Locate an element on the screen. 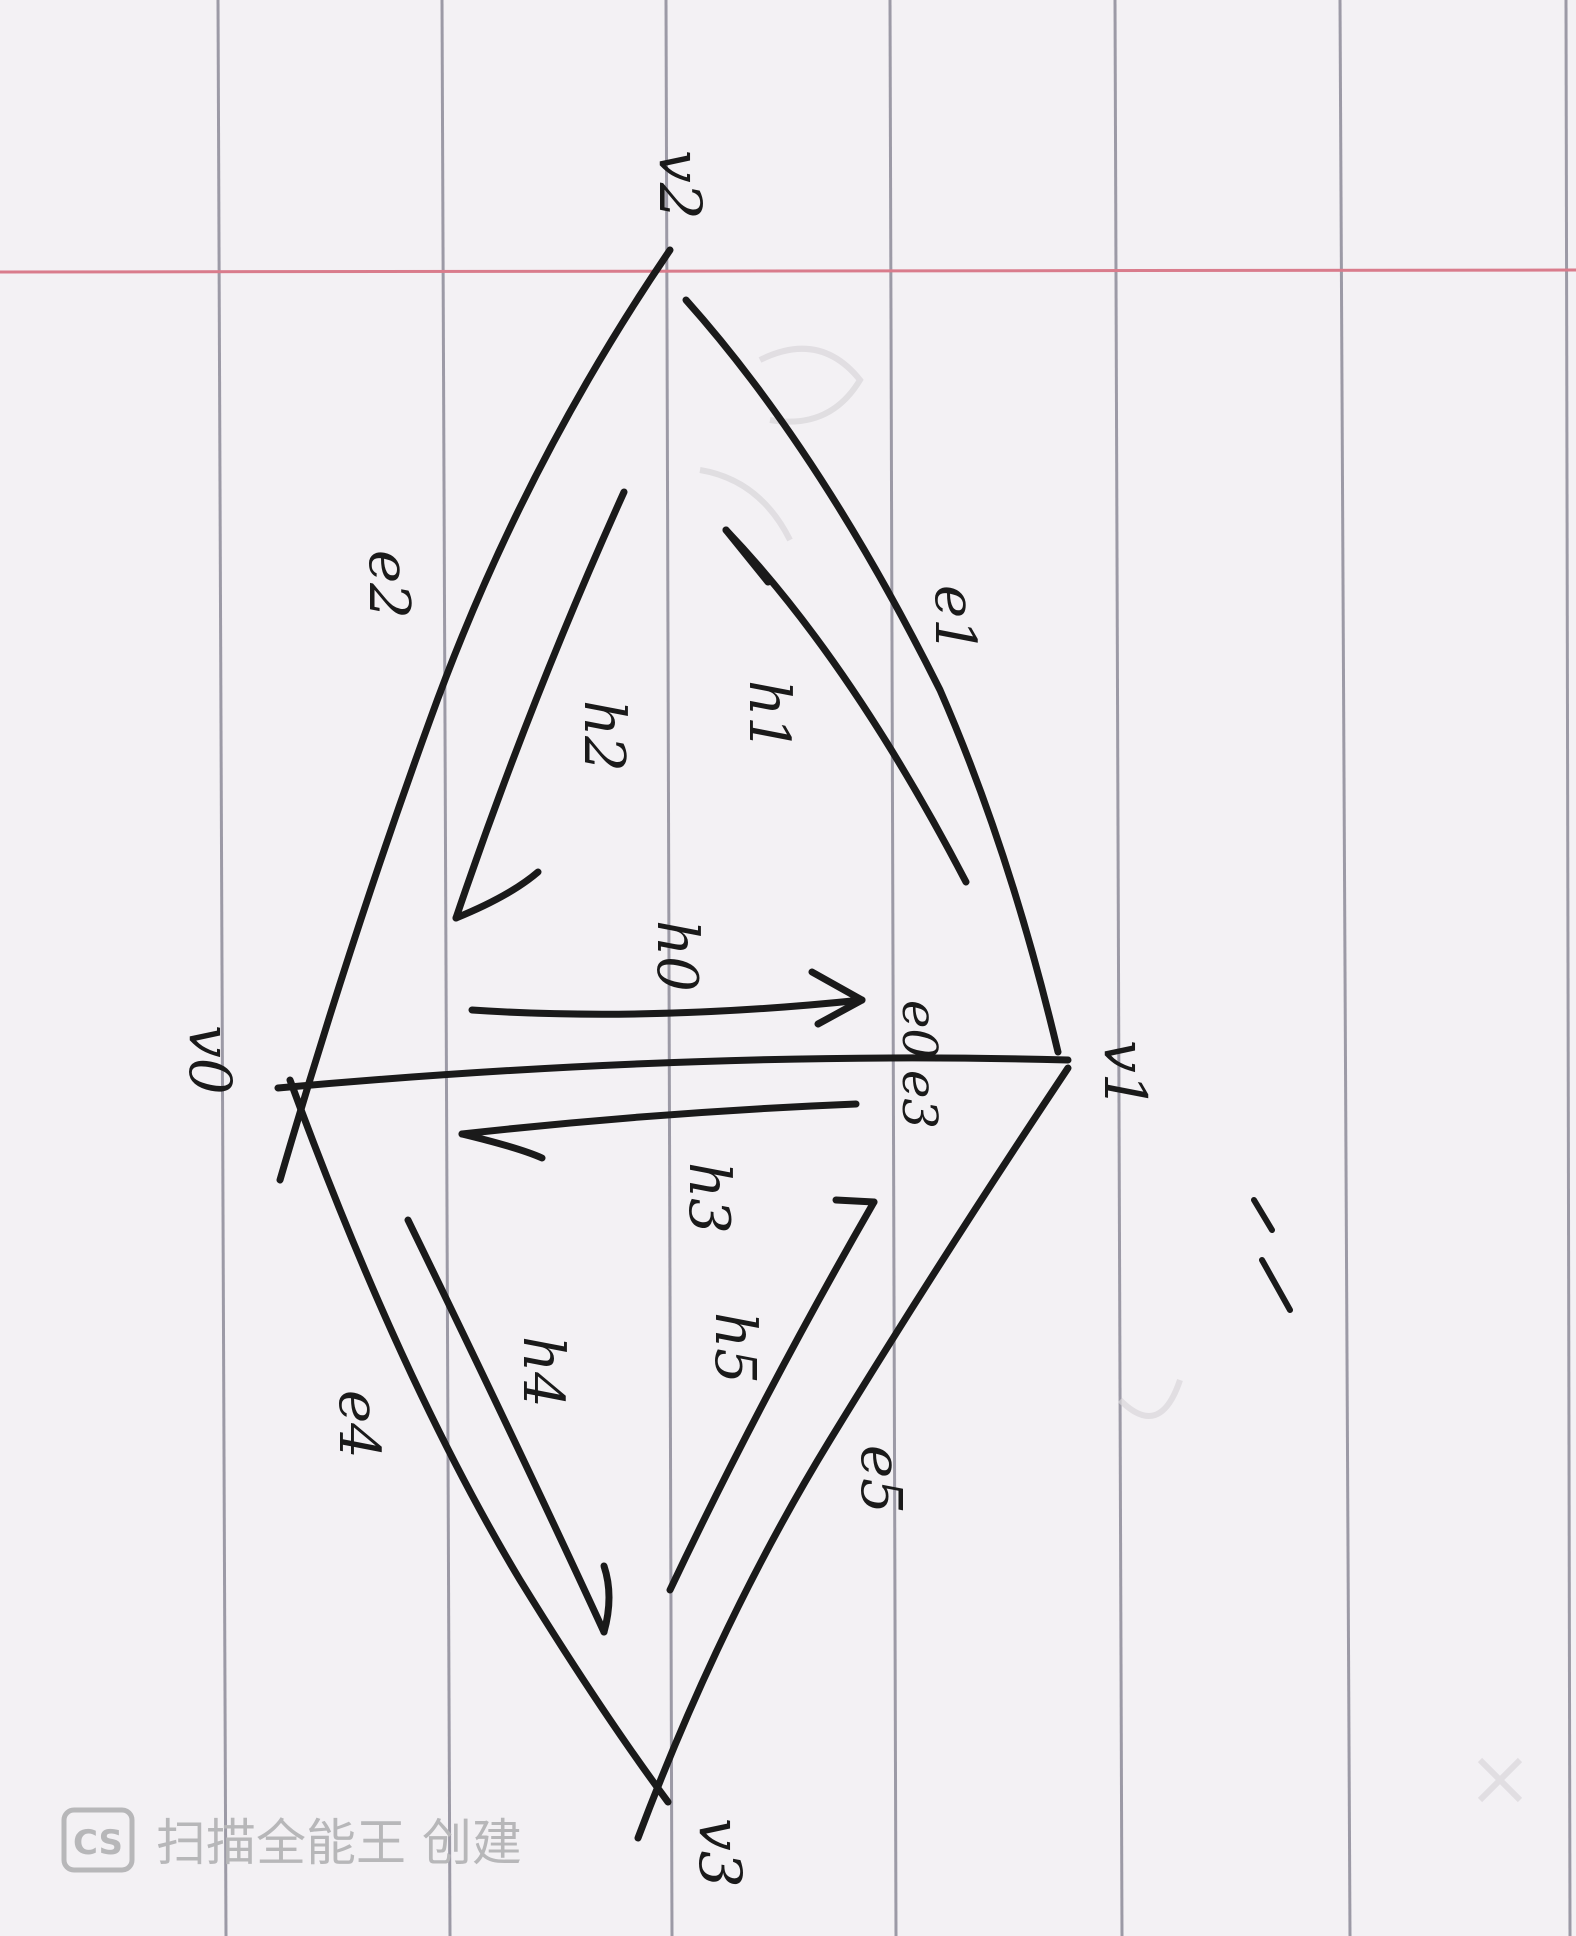 The height and width of the screenshot is (1936, 1576). halfedge-h4-arrow is located at coordinates (506, 1426).